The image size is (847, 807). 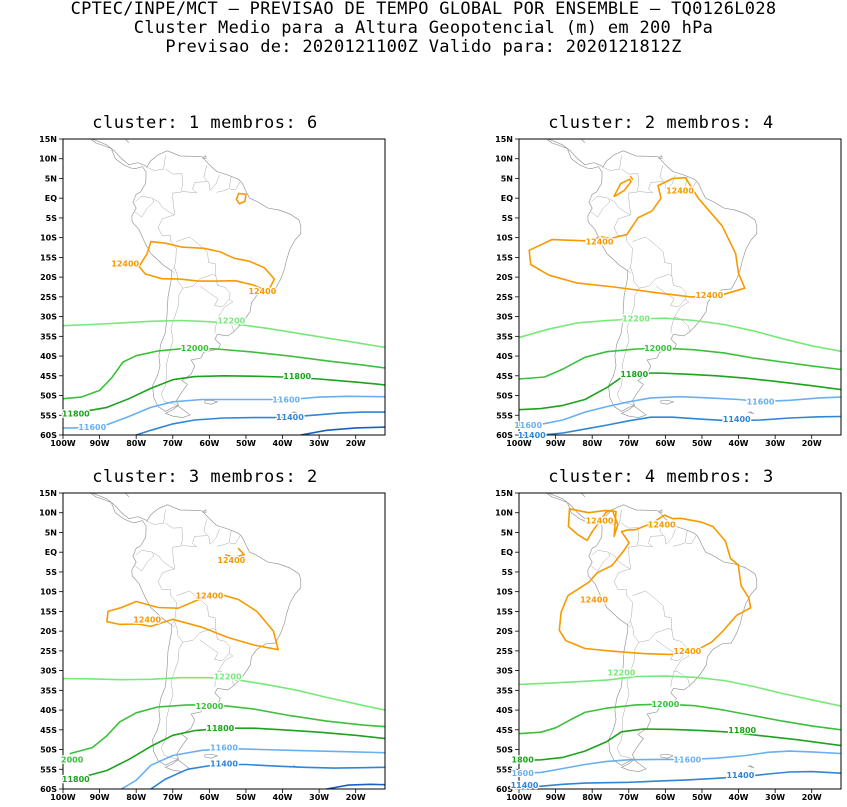 I want to click on lat-tick-label: 5S, so click(x=52, y=572).